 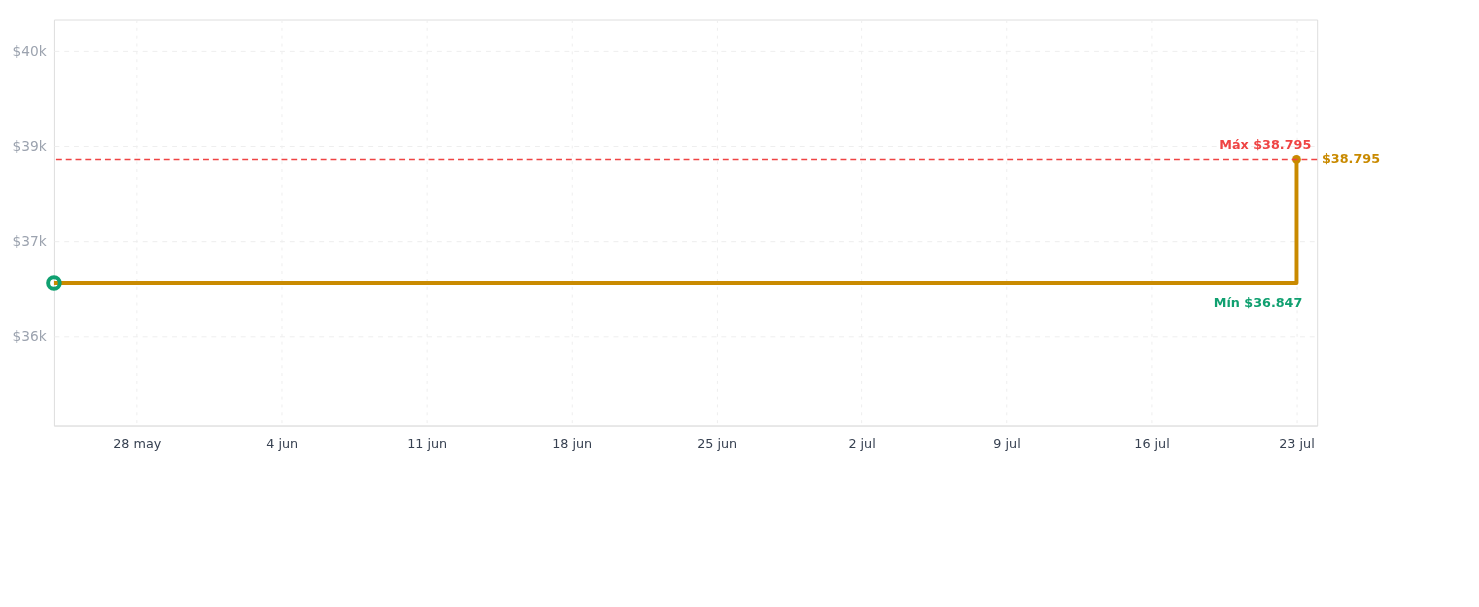 I want to click on x-tick-label: 9 jul, so click(x=1007, y=443).